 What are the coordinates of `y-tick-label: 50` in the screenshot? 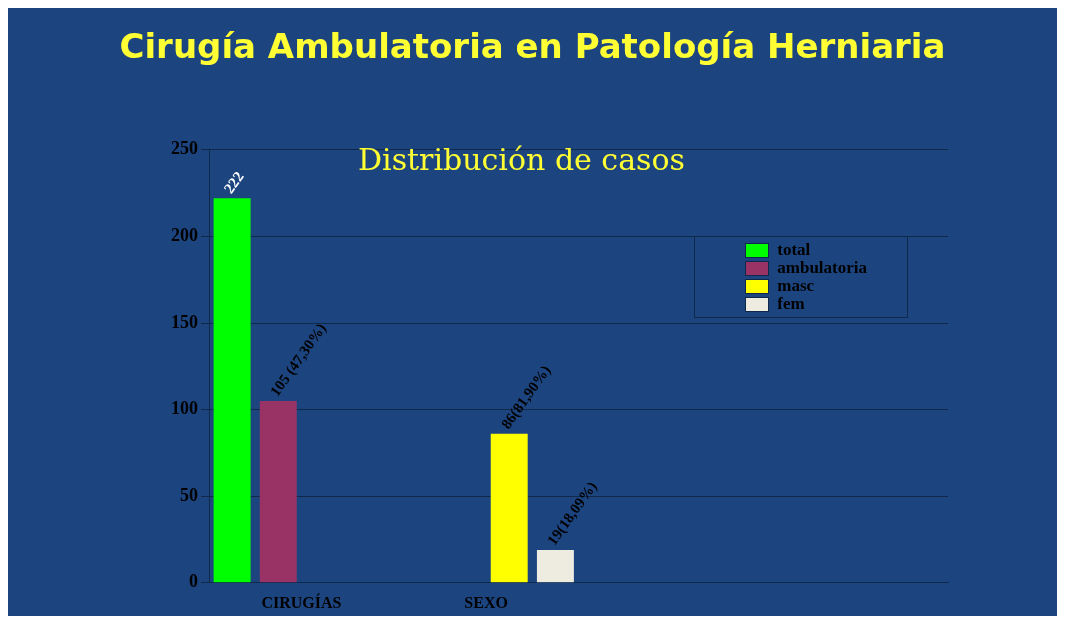 It's located at (189, 494).